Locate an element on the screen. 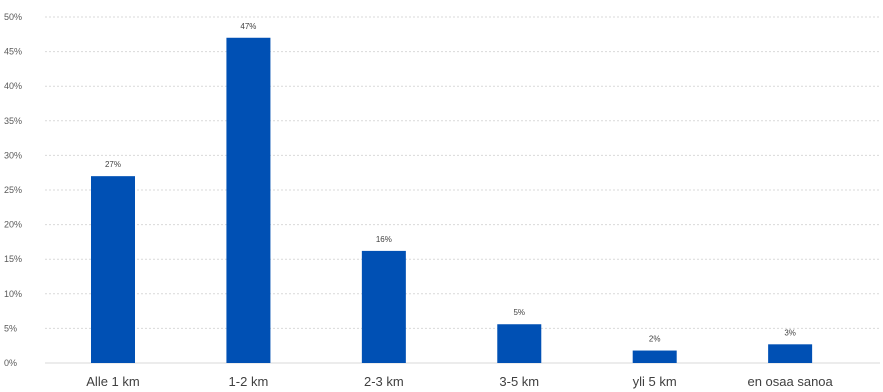 The width and height of the screenshot is (883, 392). data-label: 2% is located at coordinates (655, 339).